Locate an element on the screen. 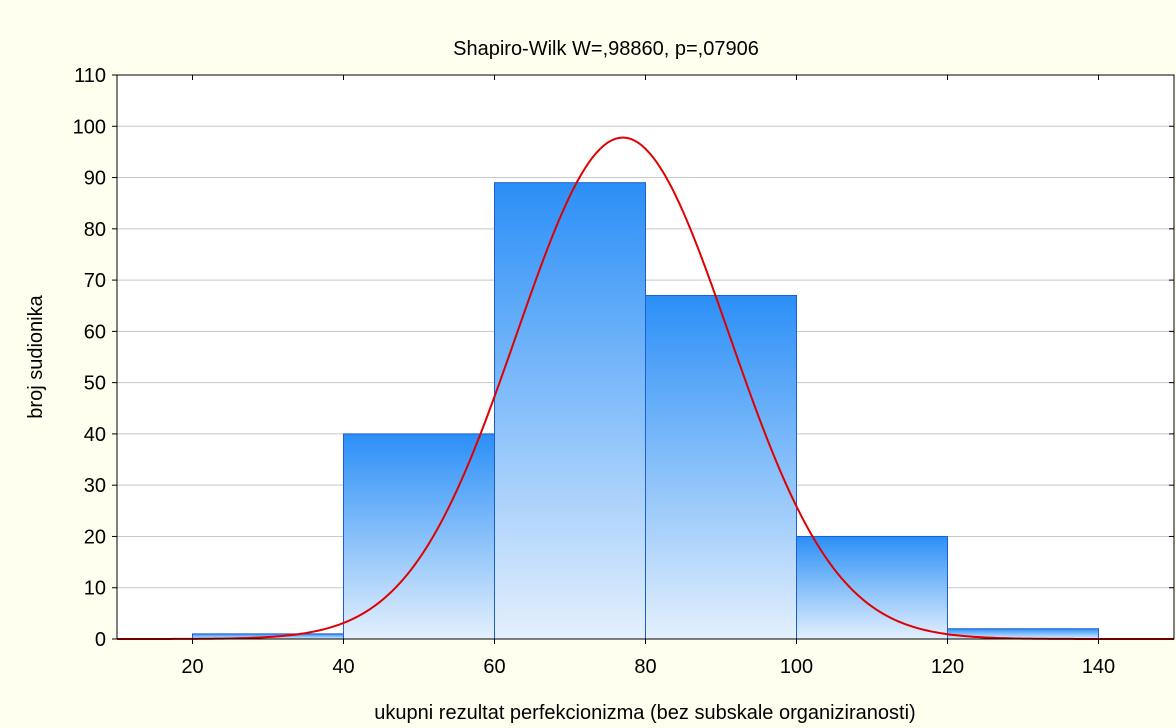 The width and height of the screenshot is (1176, 728). y-tick-label-100: 100 is located at coordinates (89, 127).